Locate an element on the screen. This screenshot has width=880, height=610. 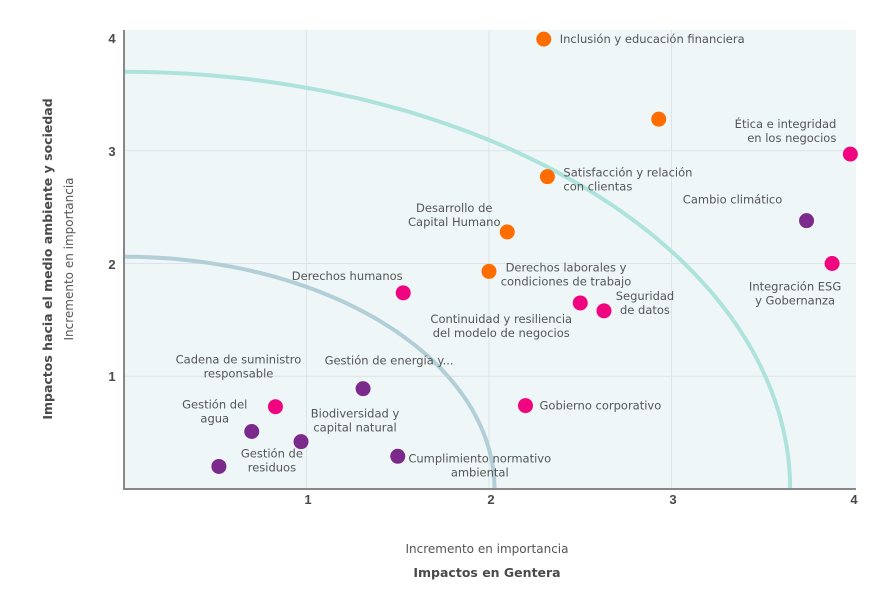
x-axis-subtitle: Incremento en importancia is located at coordinates (486, 549).